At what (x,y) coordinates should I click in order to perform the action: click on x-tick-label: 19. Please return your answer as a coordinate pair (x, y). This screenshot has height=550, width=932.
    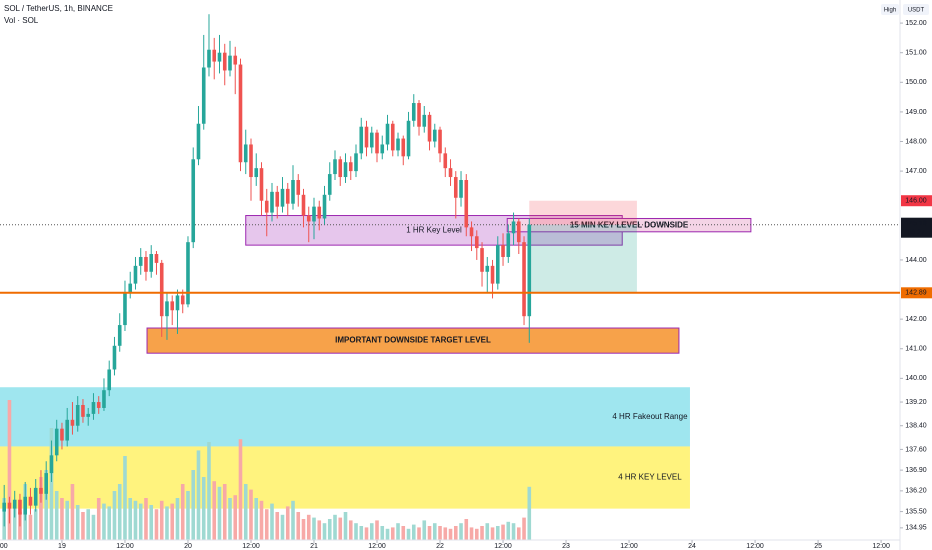
    Looking at the image, I should click on (62, 546).